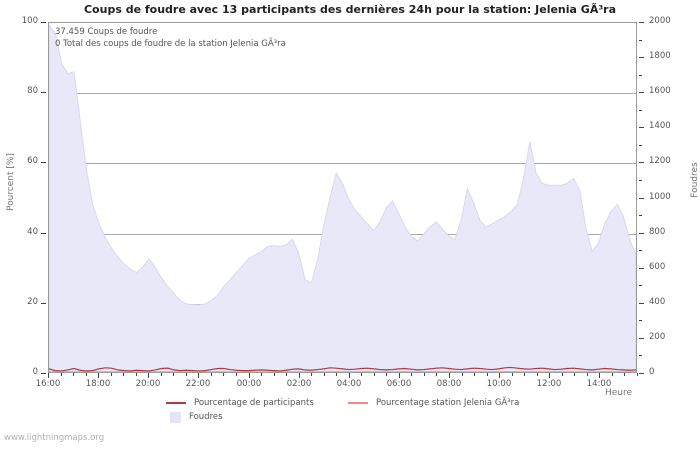 This screenshot has height=450, width=700. Describe the element at coordinates (349, 384) in the screenshot. I see `x-tick-label: 04:00` at that location.